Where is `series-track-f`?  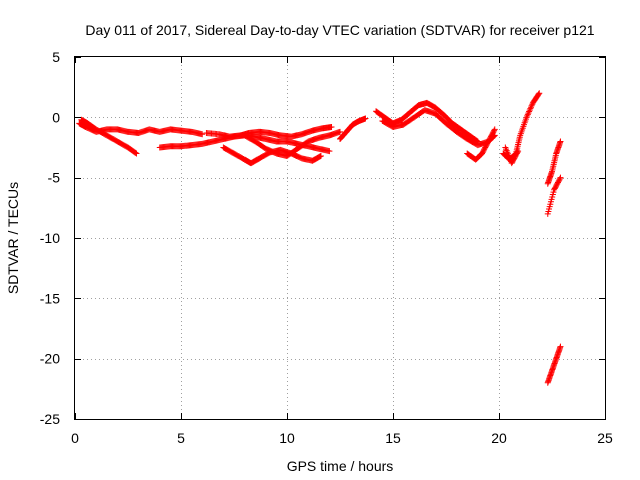
series-track-f is located at coordinates (292, 143).